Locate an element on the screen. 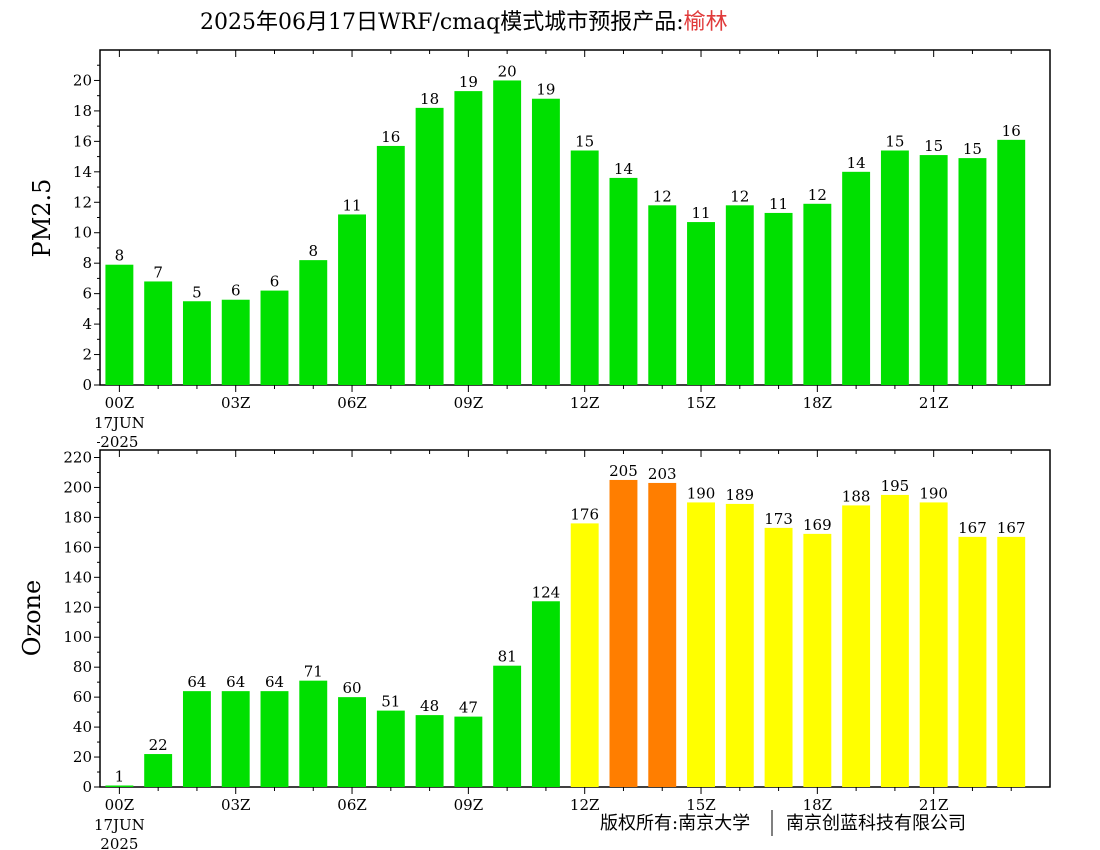  data-label: 16 is located at coordinates (390, 137).